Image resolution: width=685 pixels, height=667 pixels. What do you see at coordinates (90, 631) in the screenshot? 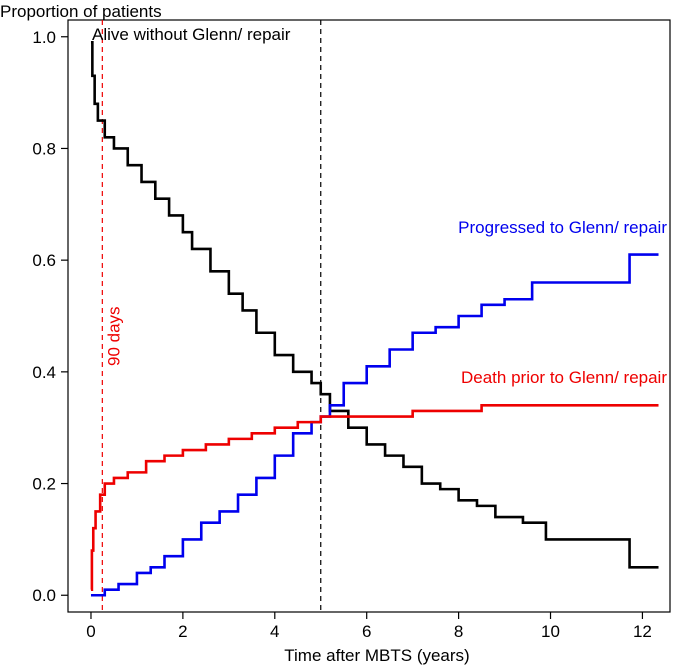
I see `x-tick-label: 0` at bounding box center [90, 631].